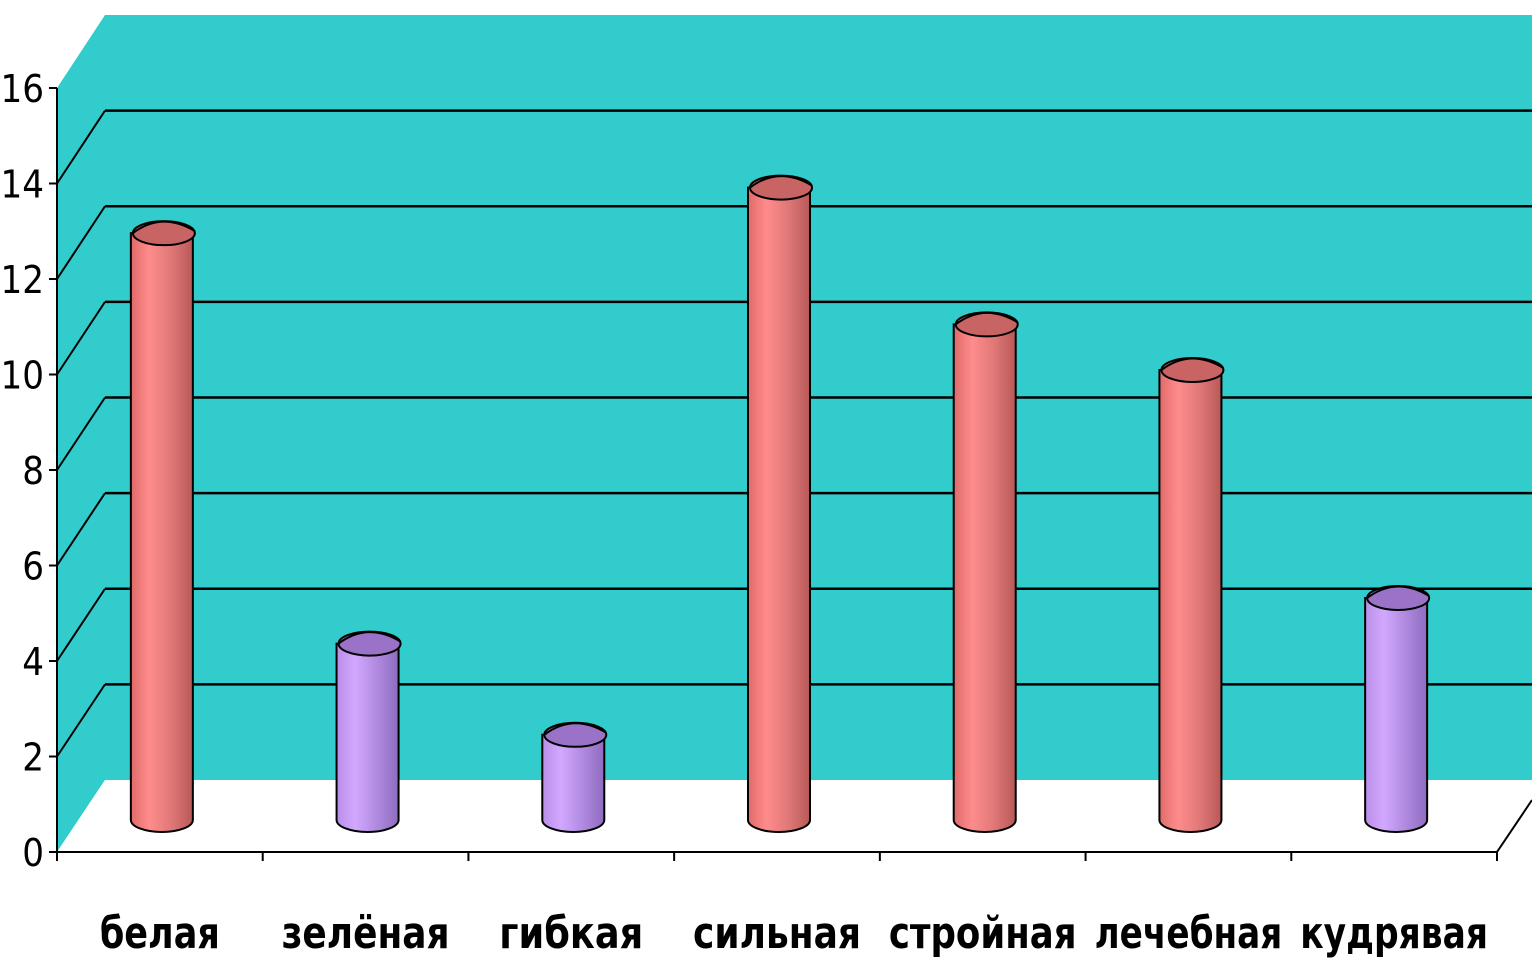  What do you see at coordinates (571, 933) in the screenshot?
I see `category-label: гибкая` at bounding box center [571, 933].